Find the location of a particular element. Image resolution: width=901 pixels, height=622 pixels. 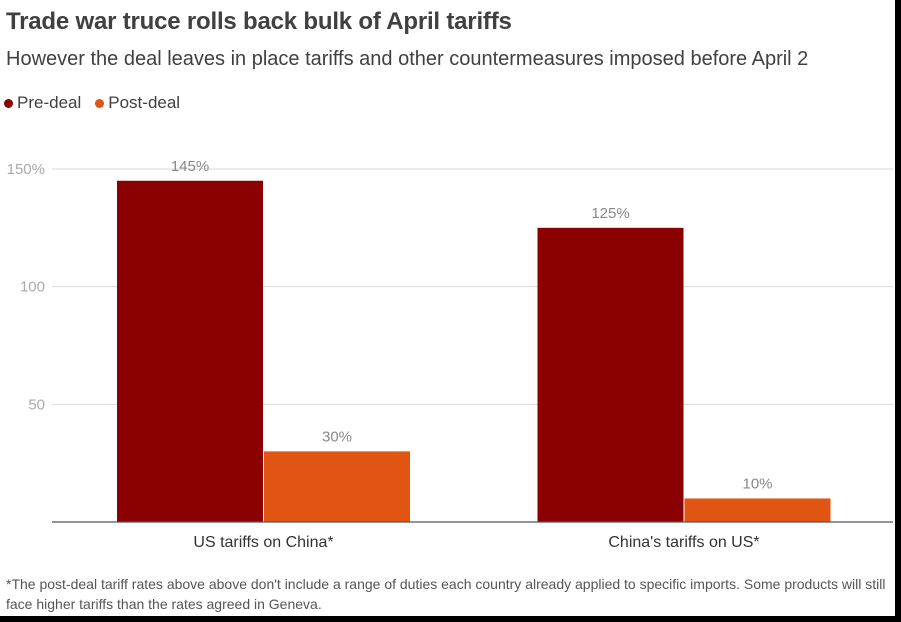

x-tick-label: US tariffs on China* is located at coordinates (263, 542).